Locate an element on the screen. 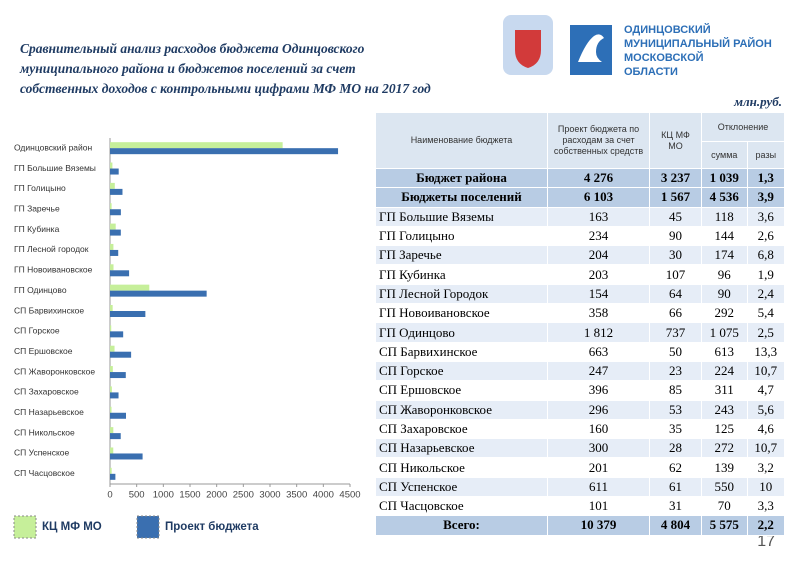 This screenshot has height=565, width=800. table-cell: СП Барвихинское is located at coordinates (461, 351).